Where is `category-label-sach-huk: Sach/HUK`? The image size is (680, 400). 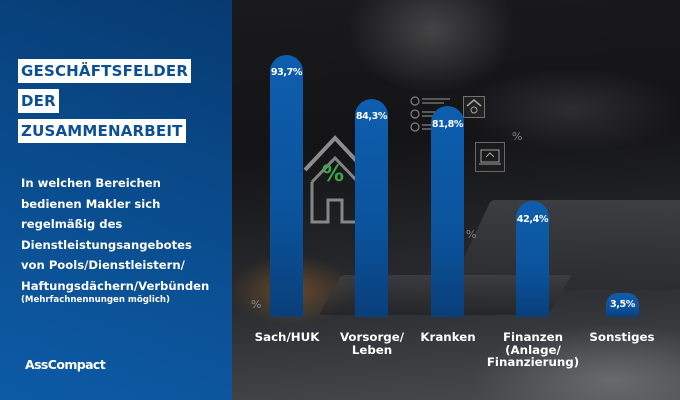 category-label-sach-huk: Sach/HUK is located at coordinates (287, 337).